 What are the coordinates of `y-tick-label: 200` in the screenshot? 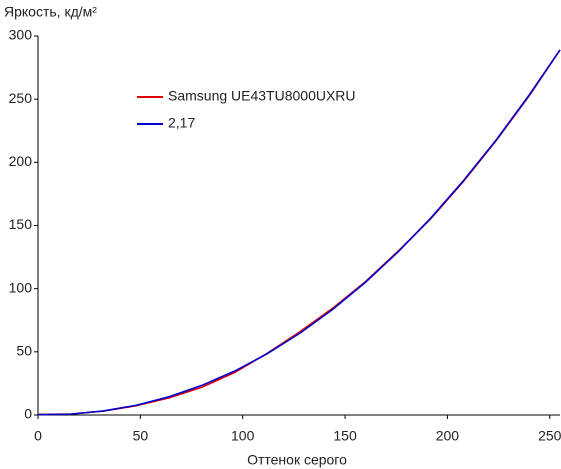 It's located at (21, 161).